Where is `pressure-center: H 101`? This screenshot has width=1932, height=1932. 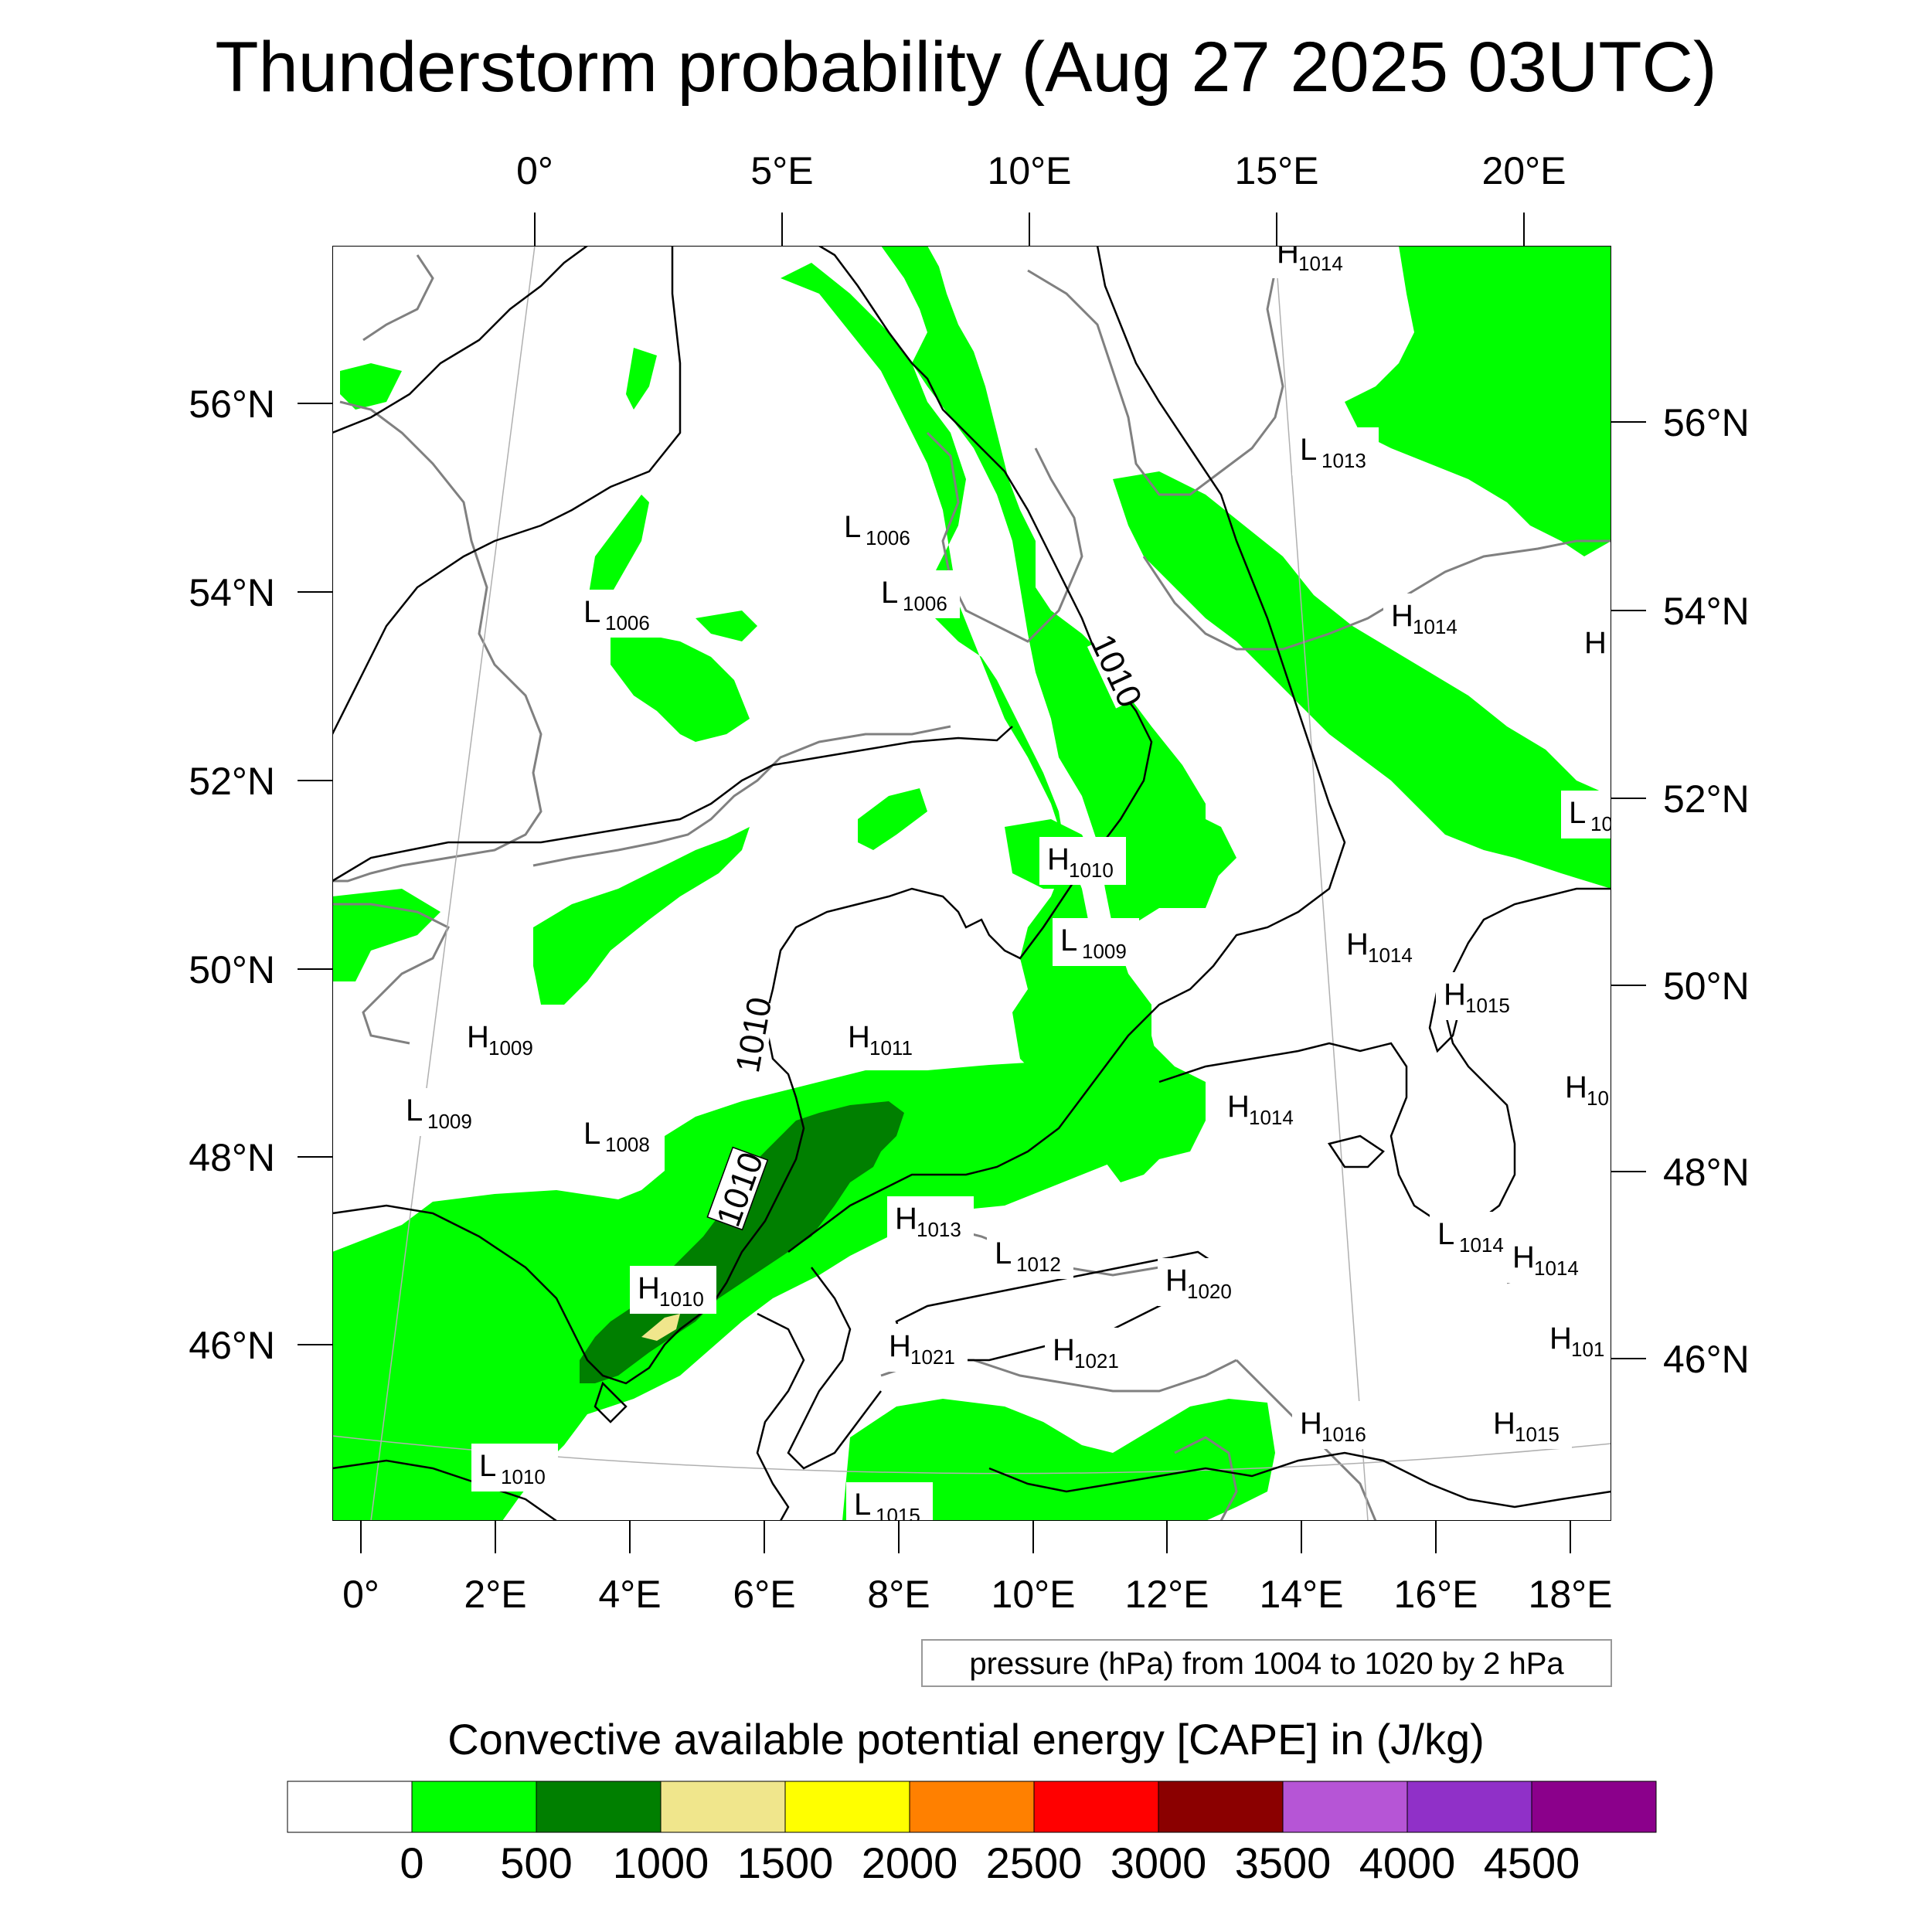
pressure-center: H 101 is located at coordinates (1576, 1340).